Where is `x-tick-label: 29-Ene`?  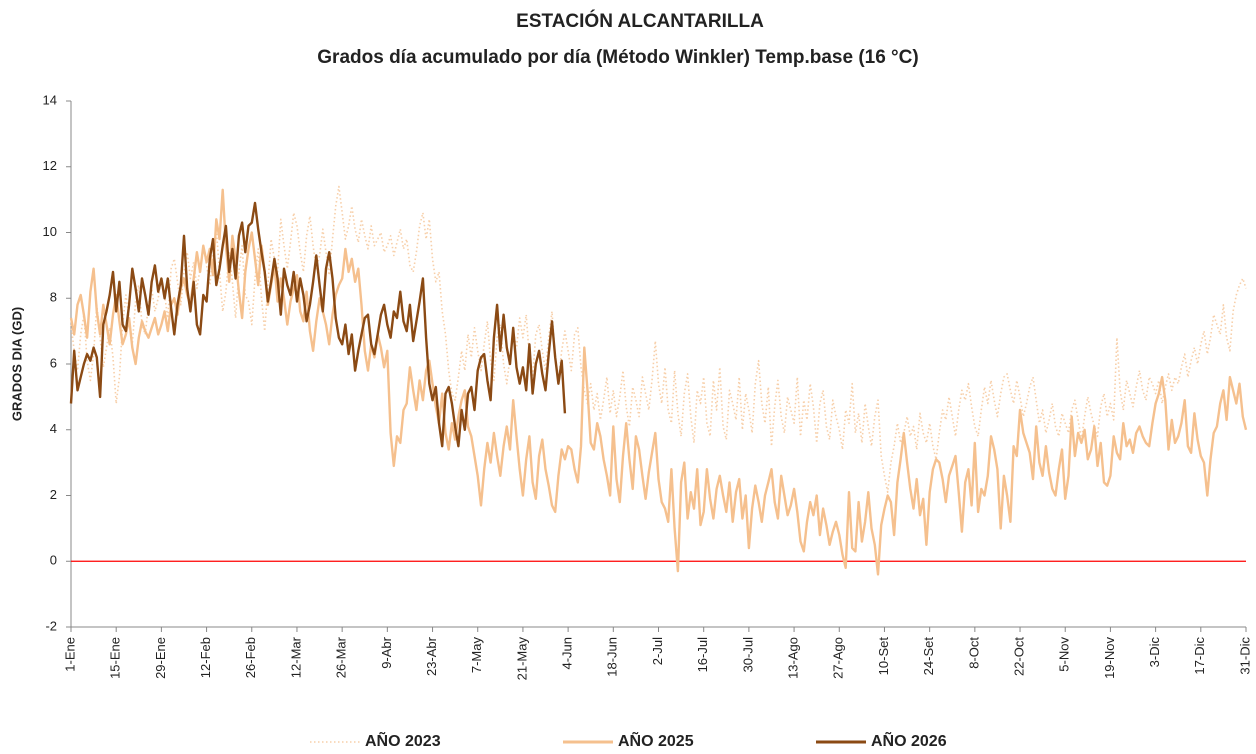
x-tick-label: 29-Ene is located at coordinates (160, 658).